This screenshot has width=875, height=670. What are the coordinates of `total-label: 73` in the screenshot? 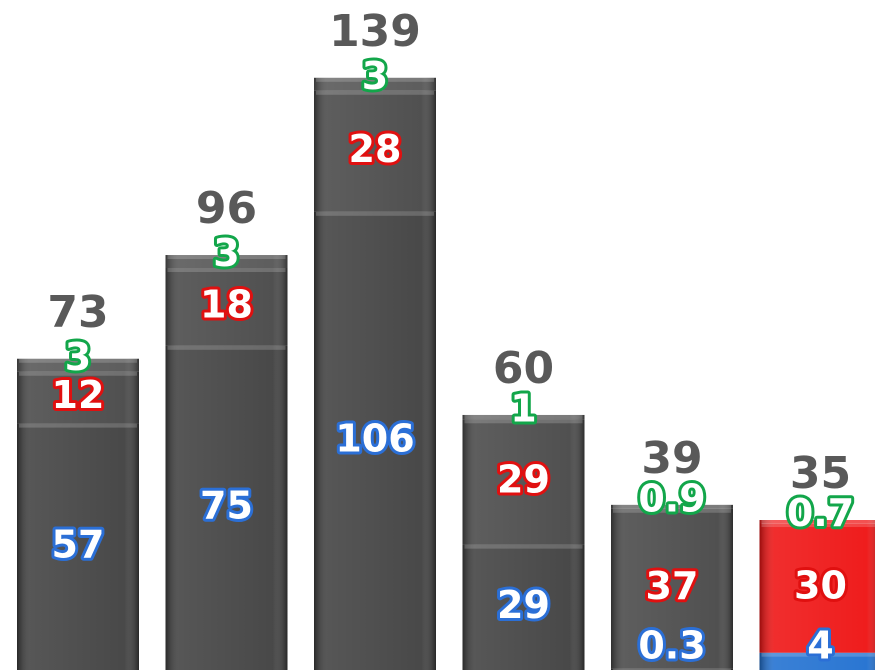 It's located at (77, 312).